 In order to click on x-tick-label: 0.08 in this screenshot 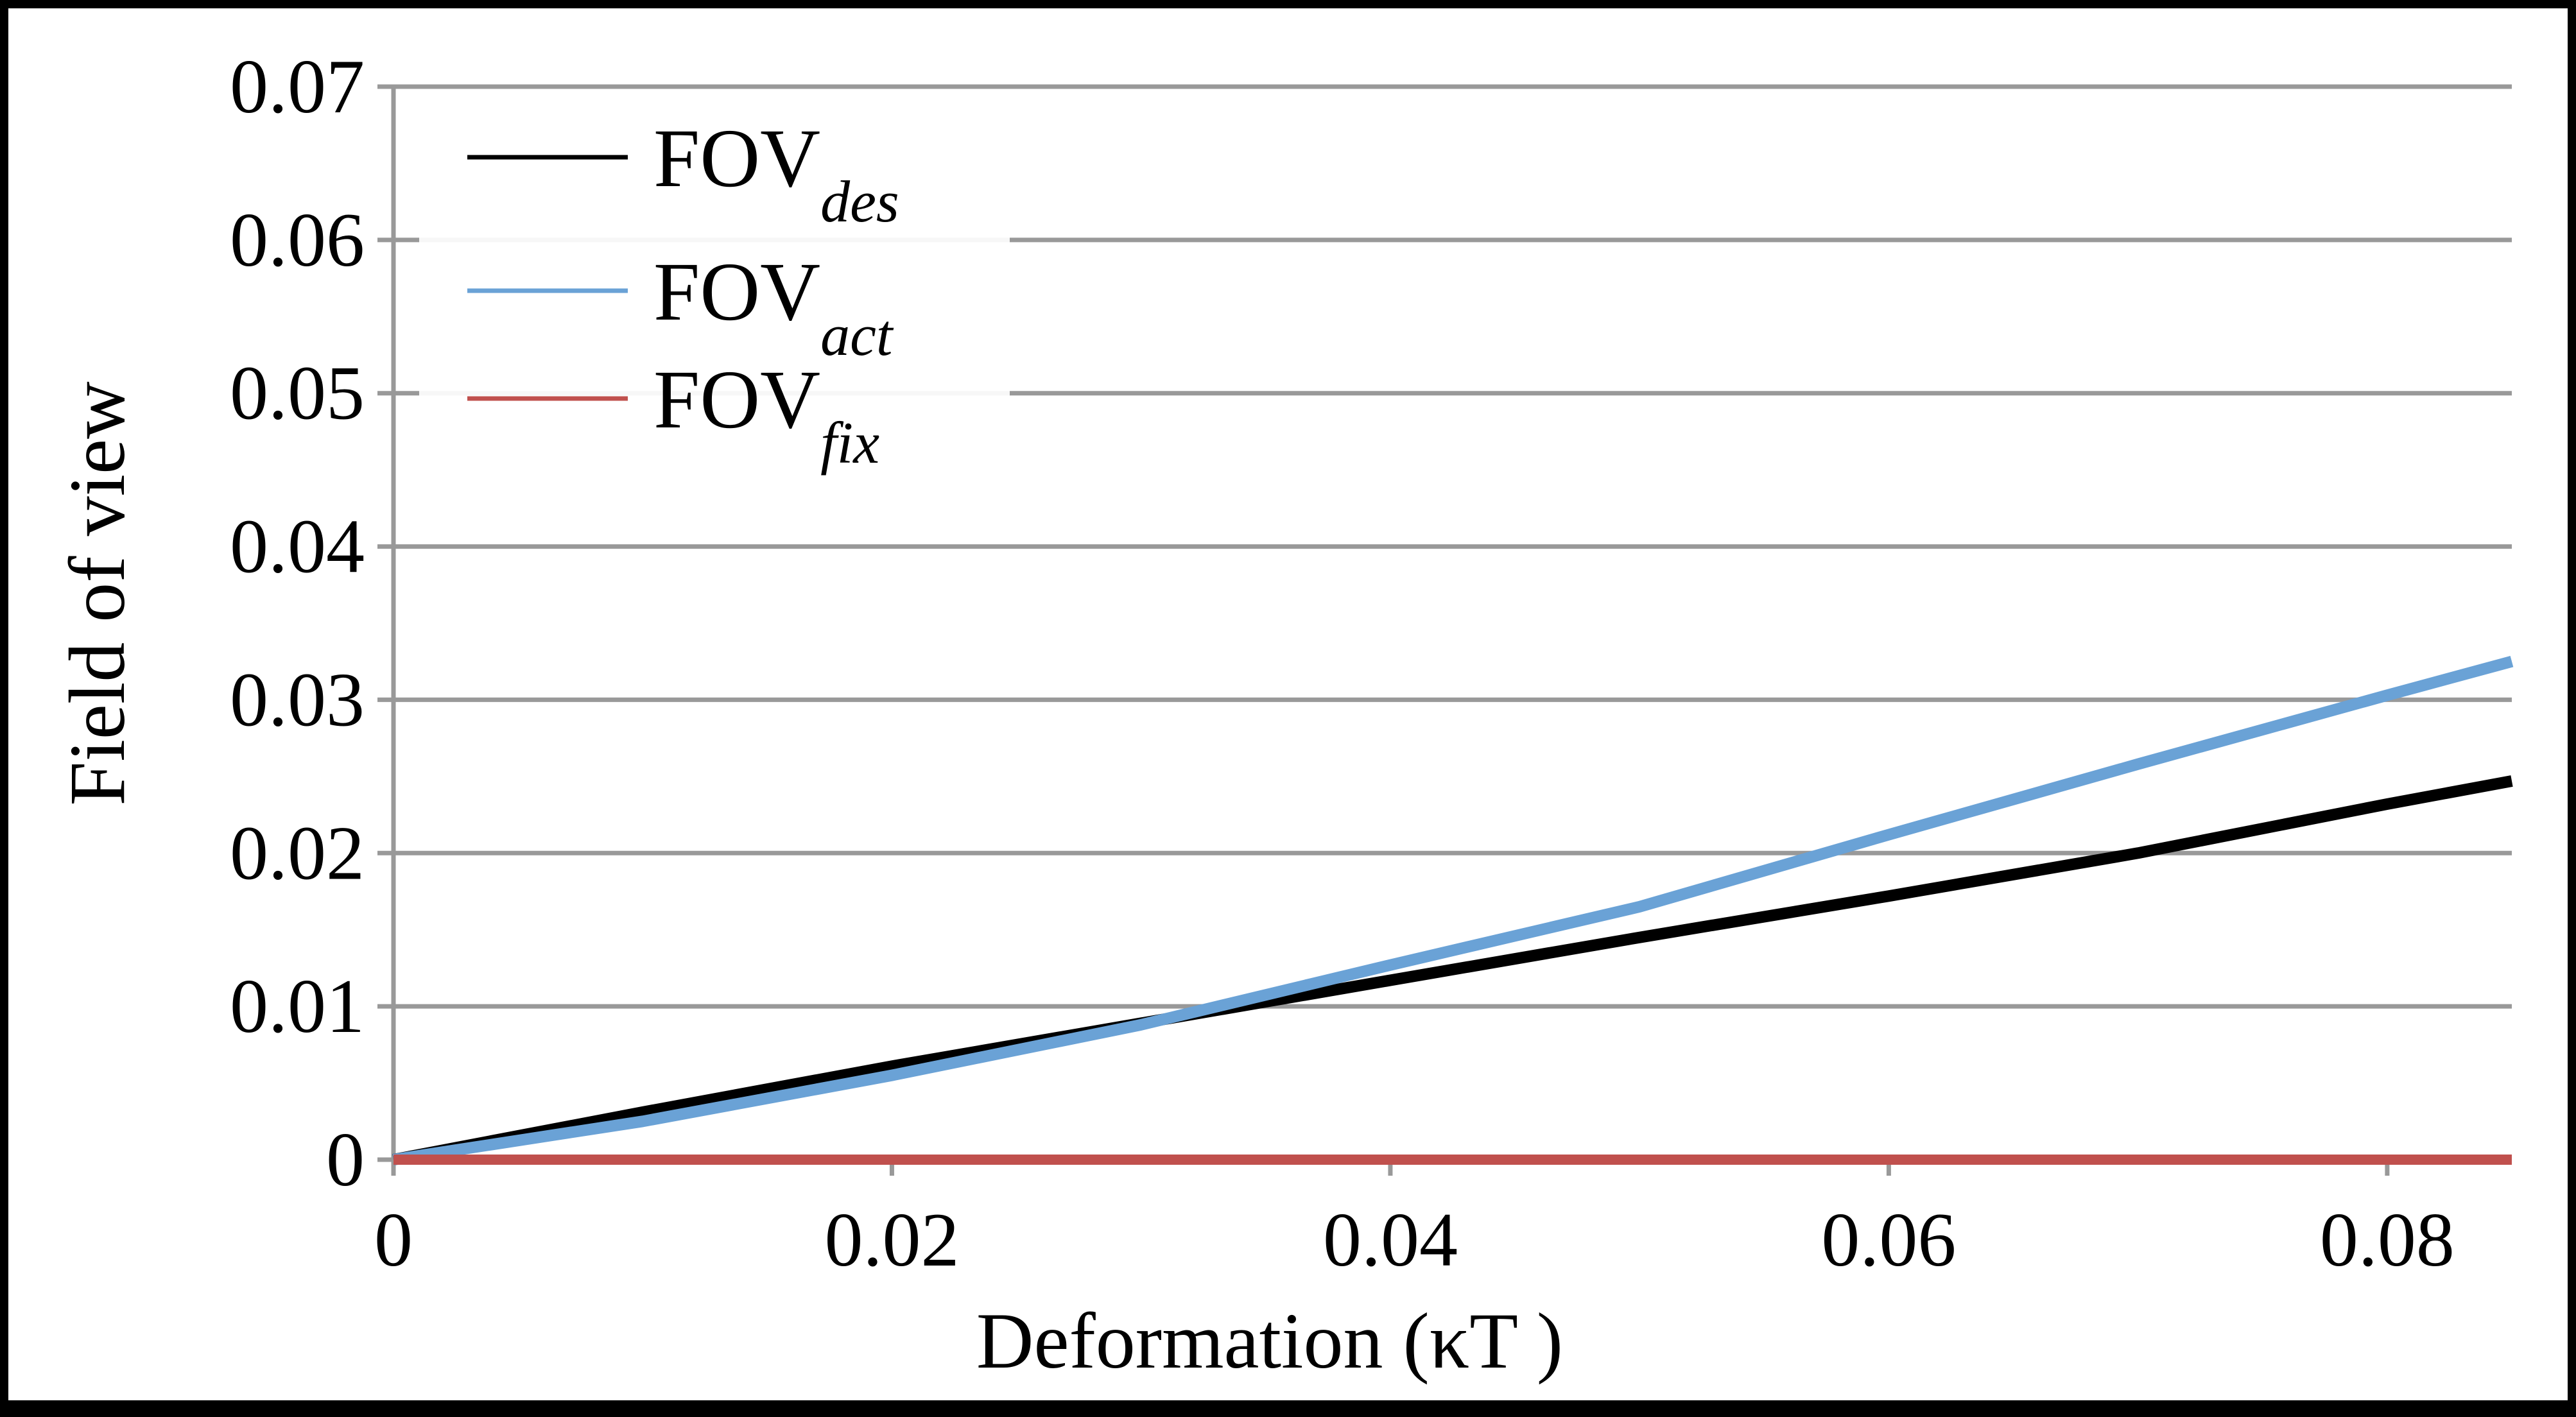, I will do `click(2388, 1240)`.